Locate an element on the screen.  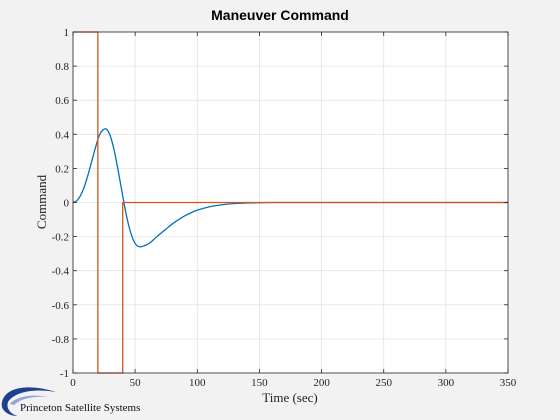
y-tick-label: 1 is located at coordinates (67, 33).